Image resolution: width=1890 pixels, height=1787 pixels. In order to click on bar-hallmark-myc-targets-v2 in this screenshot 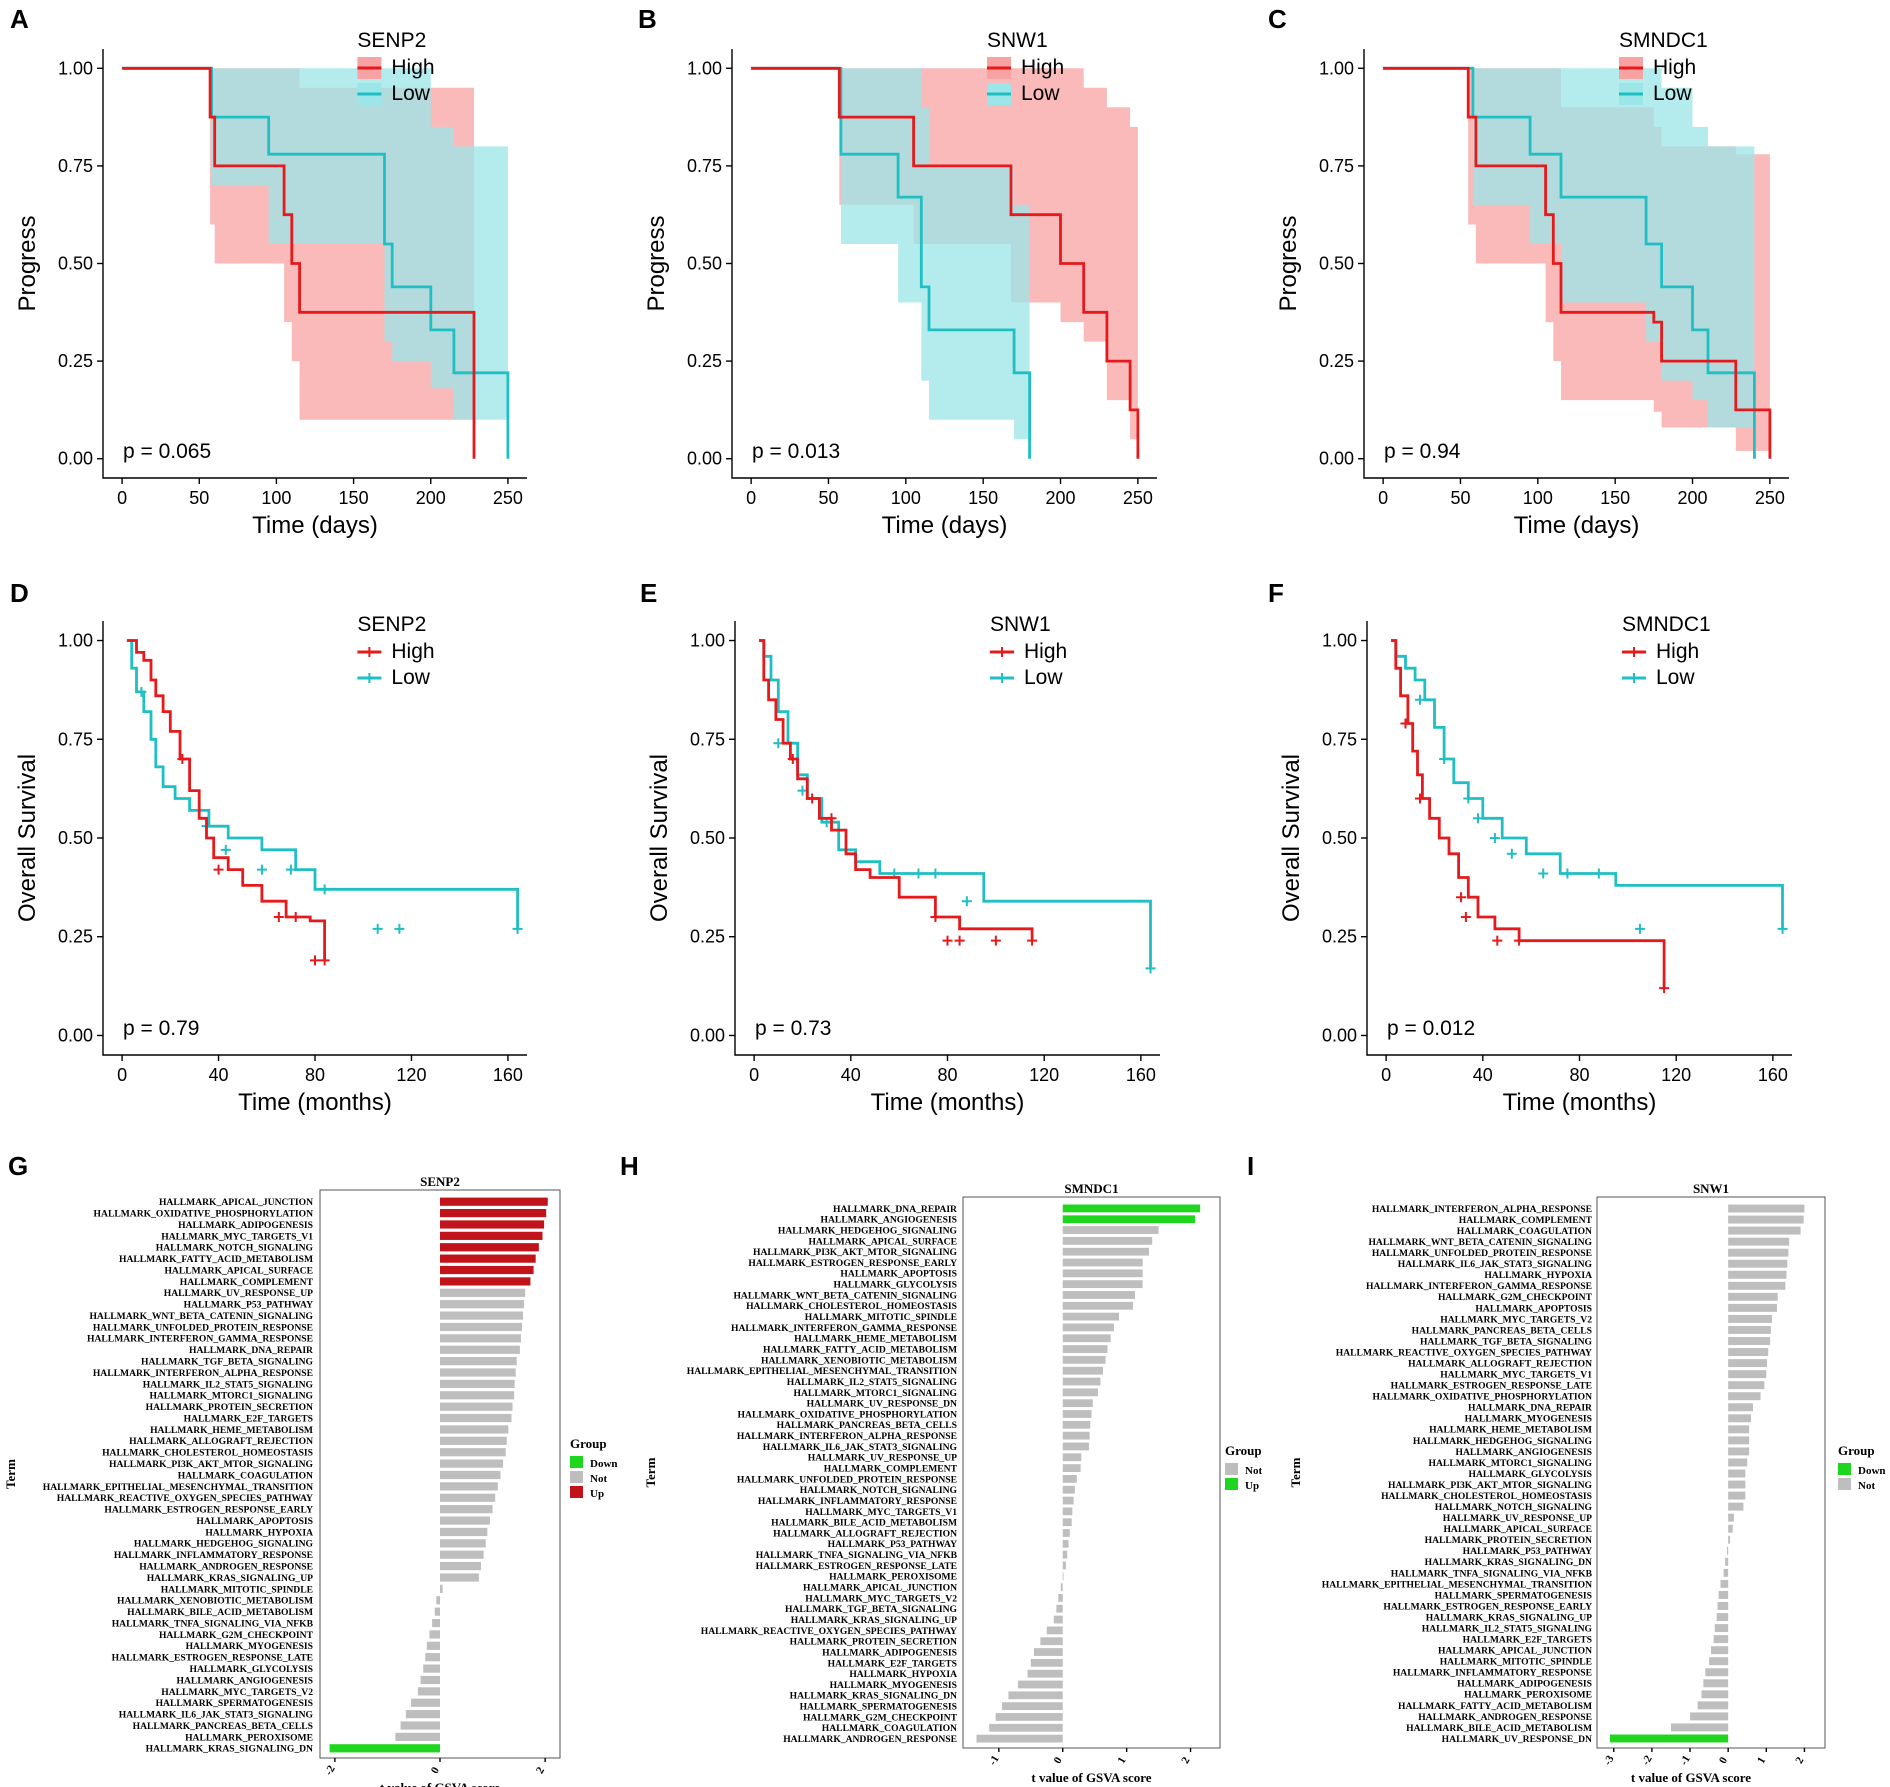, I will do `click(428, 1691)`.